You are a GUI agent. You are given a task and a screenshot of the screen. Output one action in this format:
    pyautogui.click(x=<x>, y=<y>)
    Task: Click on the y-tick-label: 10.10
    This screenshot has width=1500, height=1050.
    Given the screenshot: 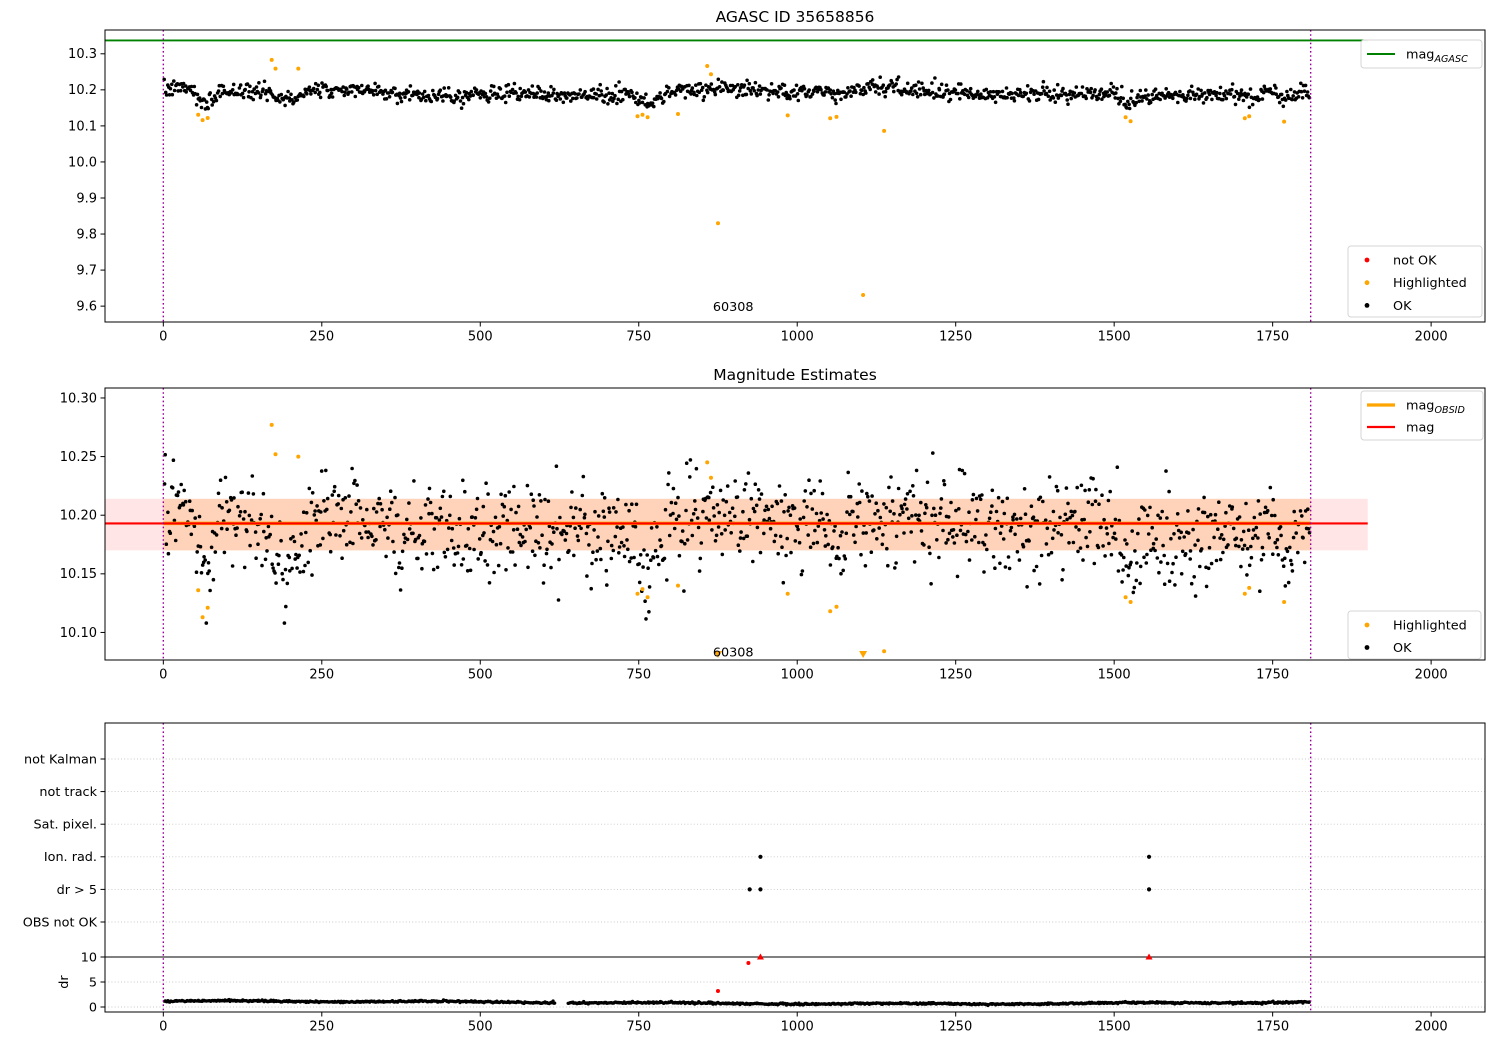 What is the action you would take?
    pyautogui.click(x=78, y=633)
    